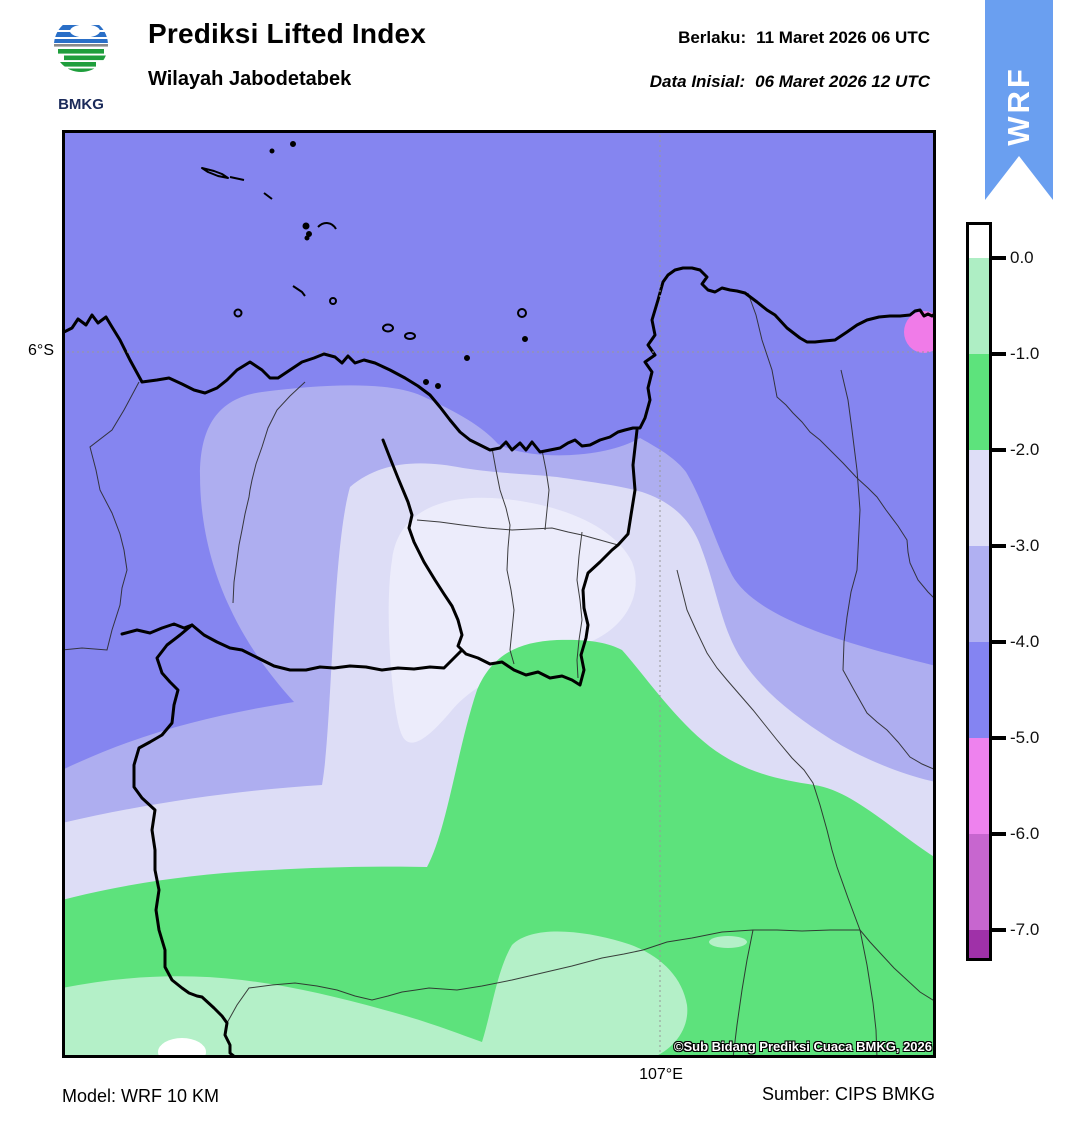  Describe the element at coordinates (843, 37) in the screenshot. I see `valid-time-value: 11 Maret 2026 06 UTC` at that location.